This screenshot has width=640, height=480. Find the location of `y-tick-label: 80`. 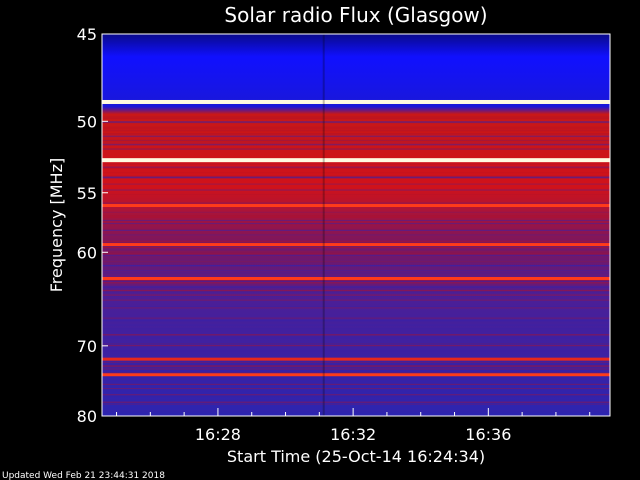

y-tick-label: 80 is located at coordinates (87, 416).